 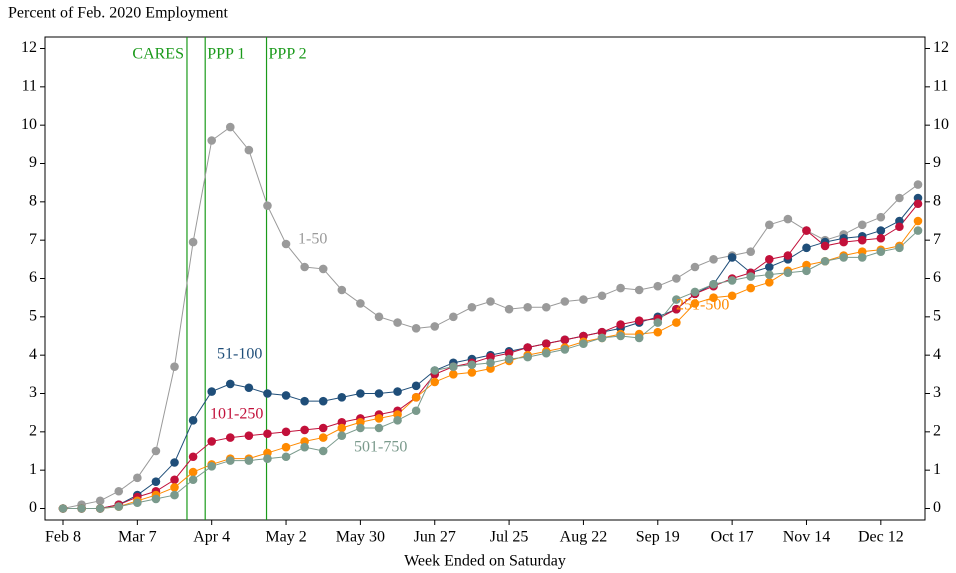 I want to click on x-tick-label: Oct 17, so click(x=732, y=537).